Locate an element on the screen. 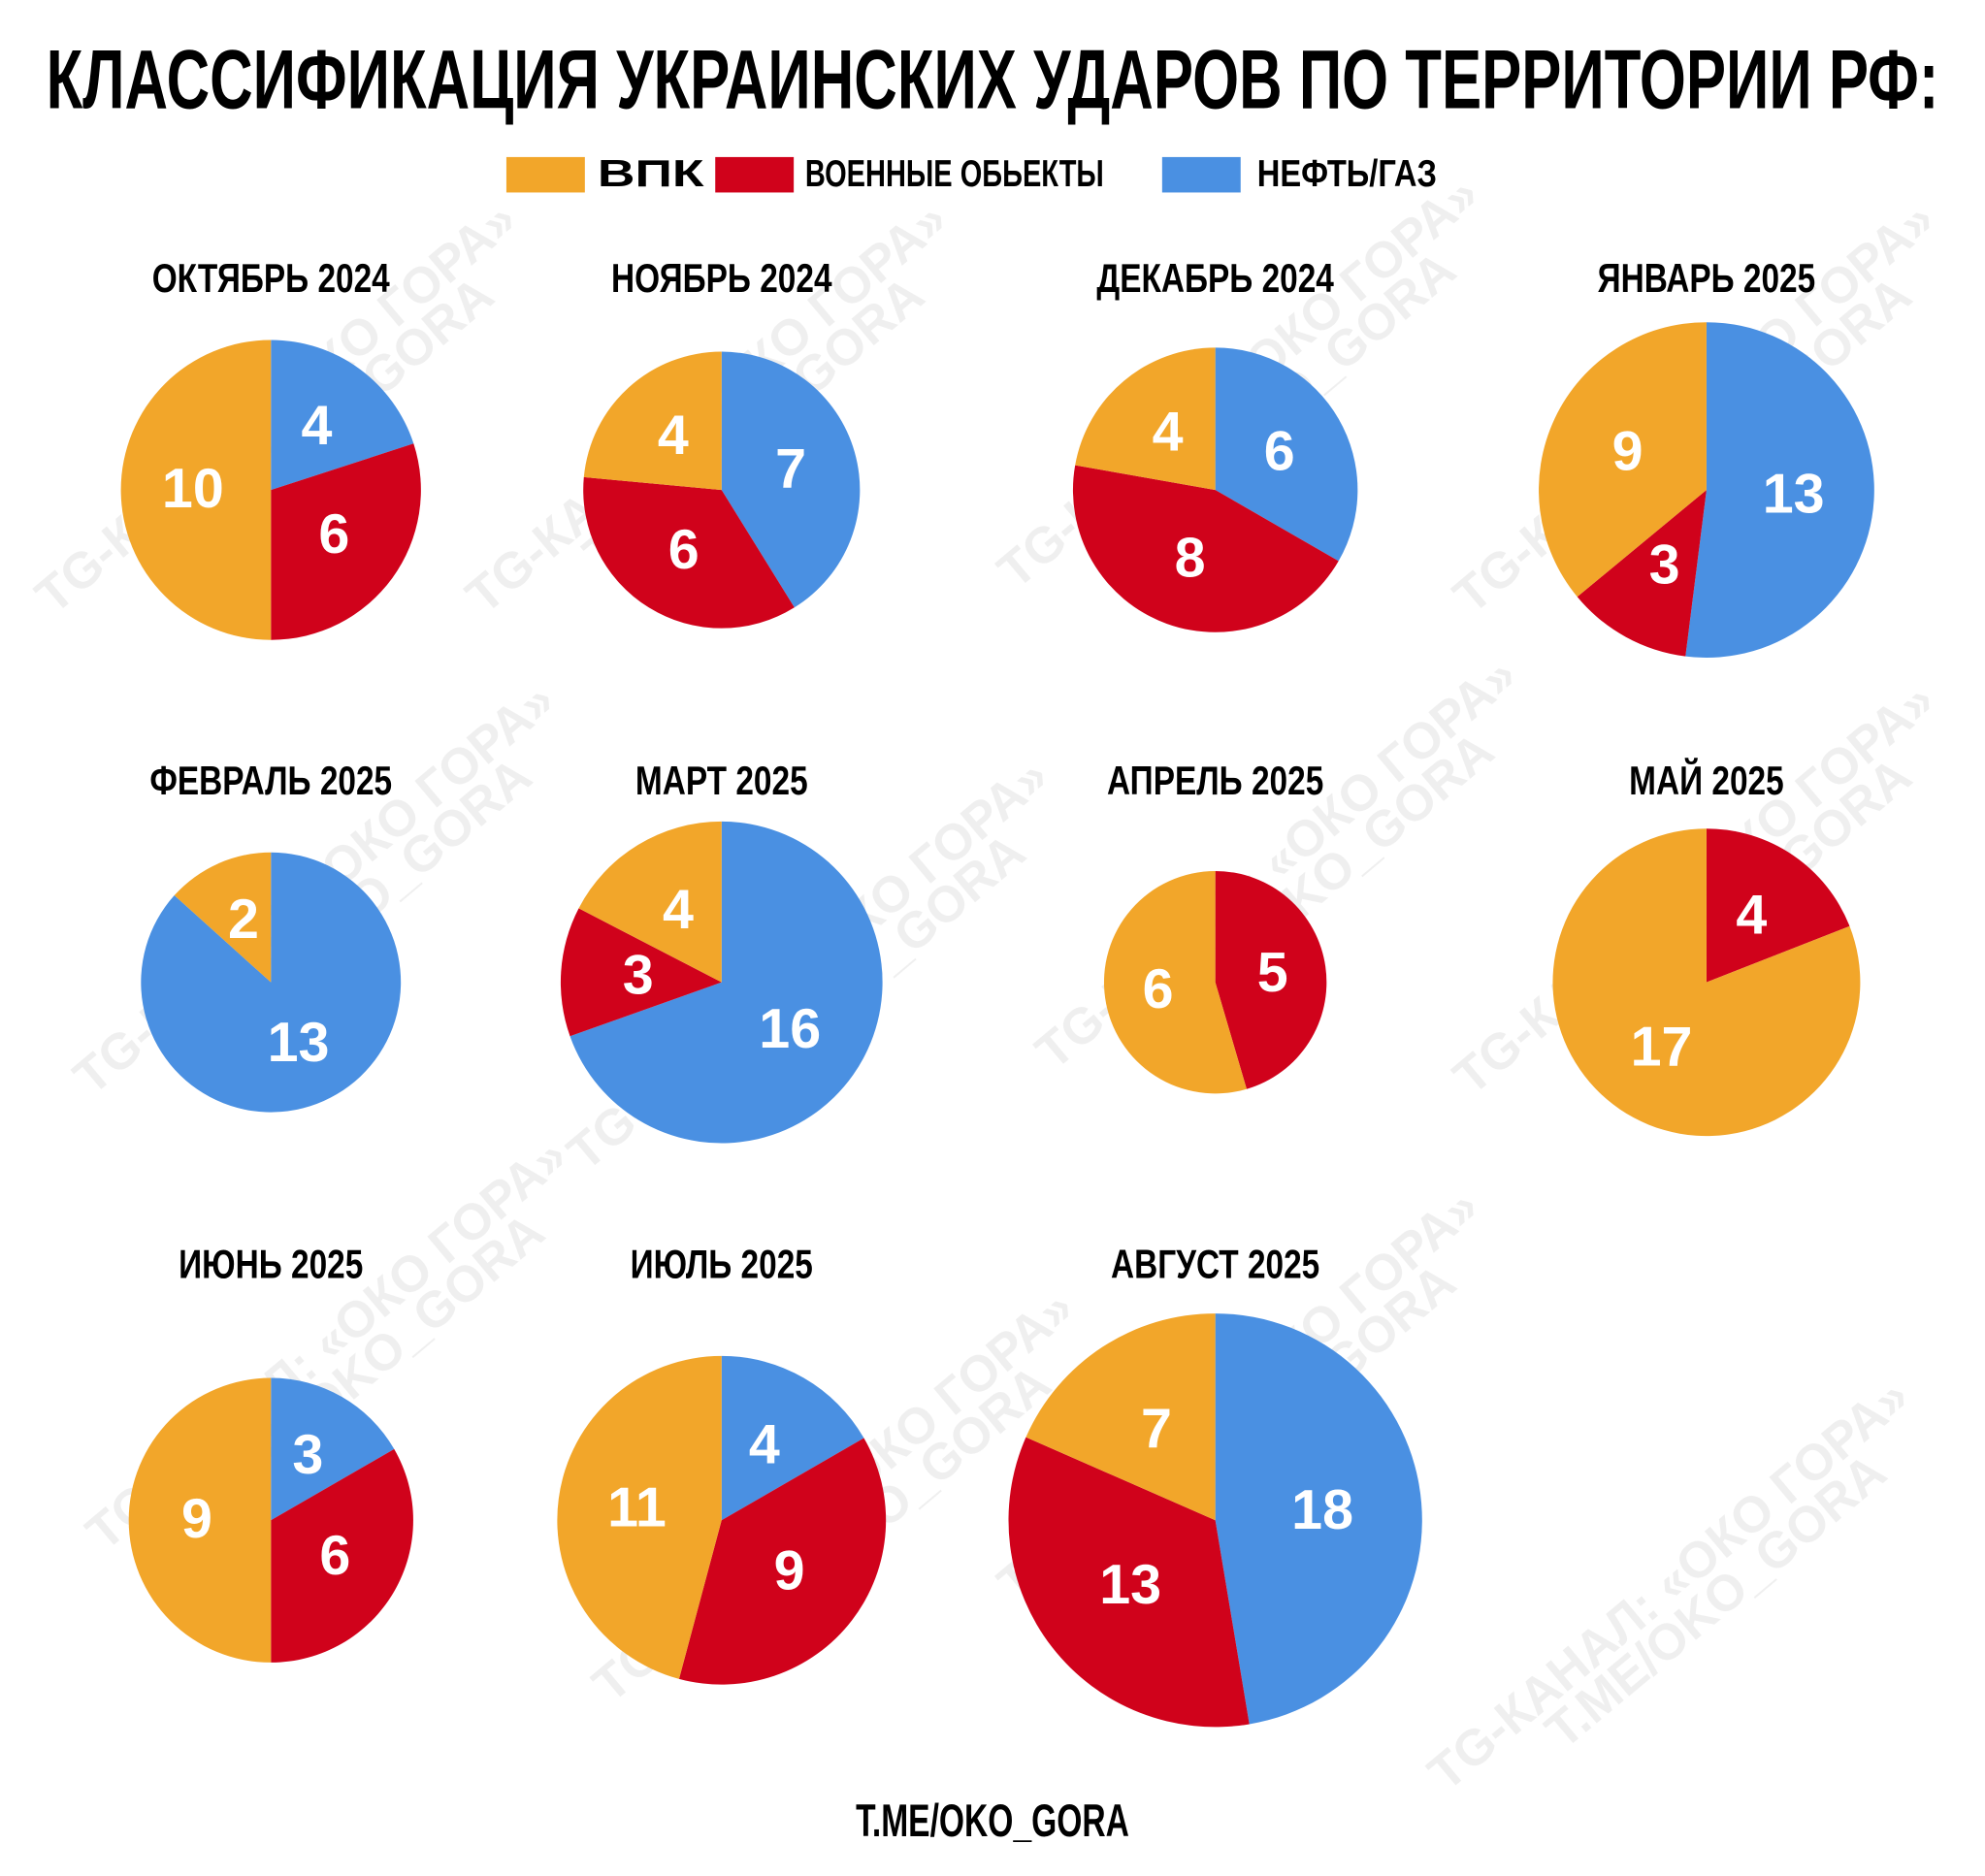  value-label: 10 is located at coordinates (193, 489).